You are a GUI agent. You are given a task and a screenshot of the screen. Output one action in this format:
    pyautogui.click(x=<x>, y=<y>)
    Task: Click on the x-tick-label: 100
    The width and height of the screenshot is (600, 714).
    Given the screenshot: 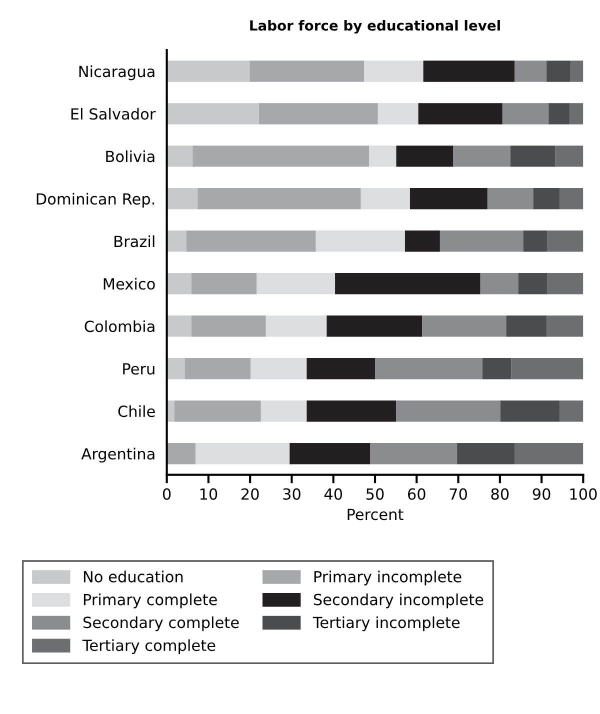 What is the action you would take?
    pyautogui.click(x=583, y=494)
    